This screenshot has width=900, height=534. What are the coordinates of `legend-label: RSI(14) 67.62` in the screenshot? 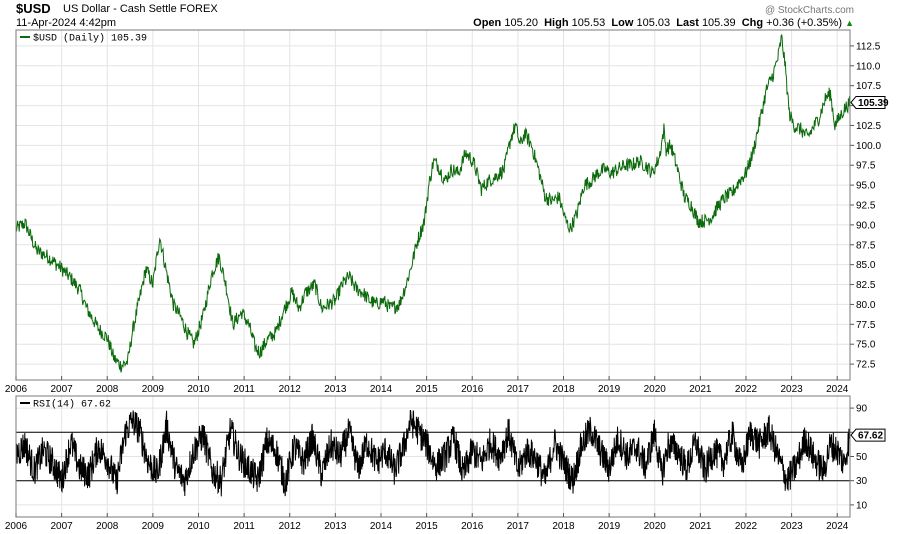 It's located at (72, 405).